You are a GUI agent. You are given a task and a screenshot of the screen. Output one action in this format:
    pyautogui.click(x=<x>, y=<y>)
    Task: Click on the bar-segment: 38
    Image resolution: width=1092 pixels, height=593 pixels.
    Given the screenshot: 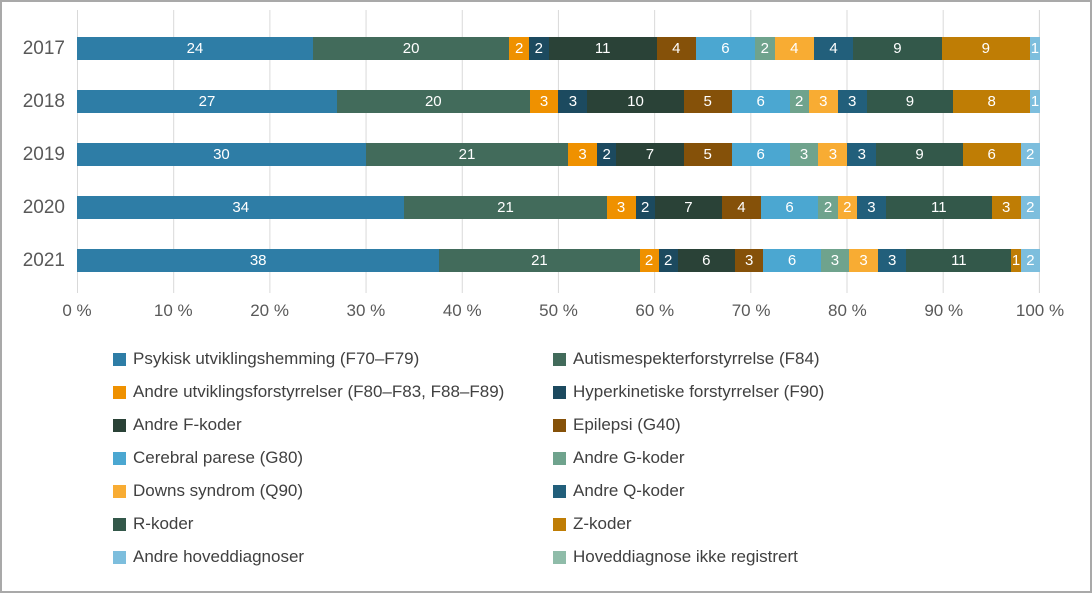 What is the action you would take?
    pyautogui.click(x=258, y=260)
    